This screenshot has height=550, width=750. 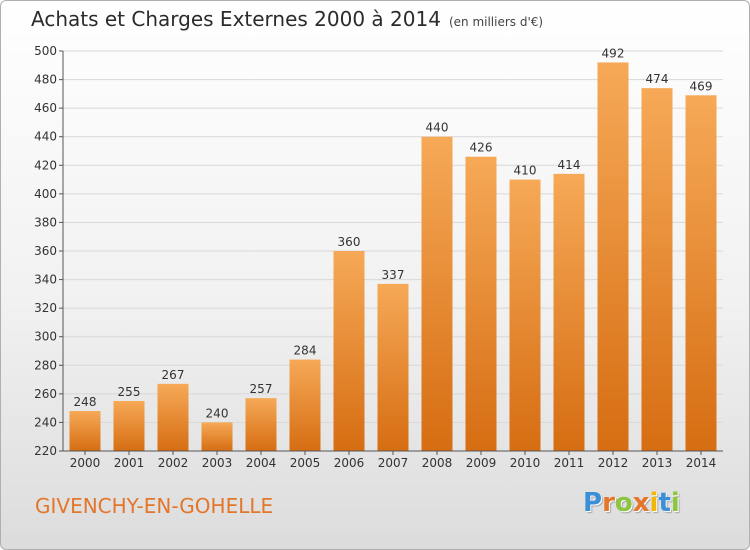 What do you see at coordinates (45, 394) in the screenshot?
I see `y-tick-label: 260` at bounding box center [45, 394].